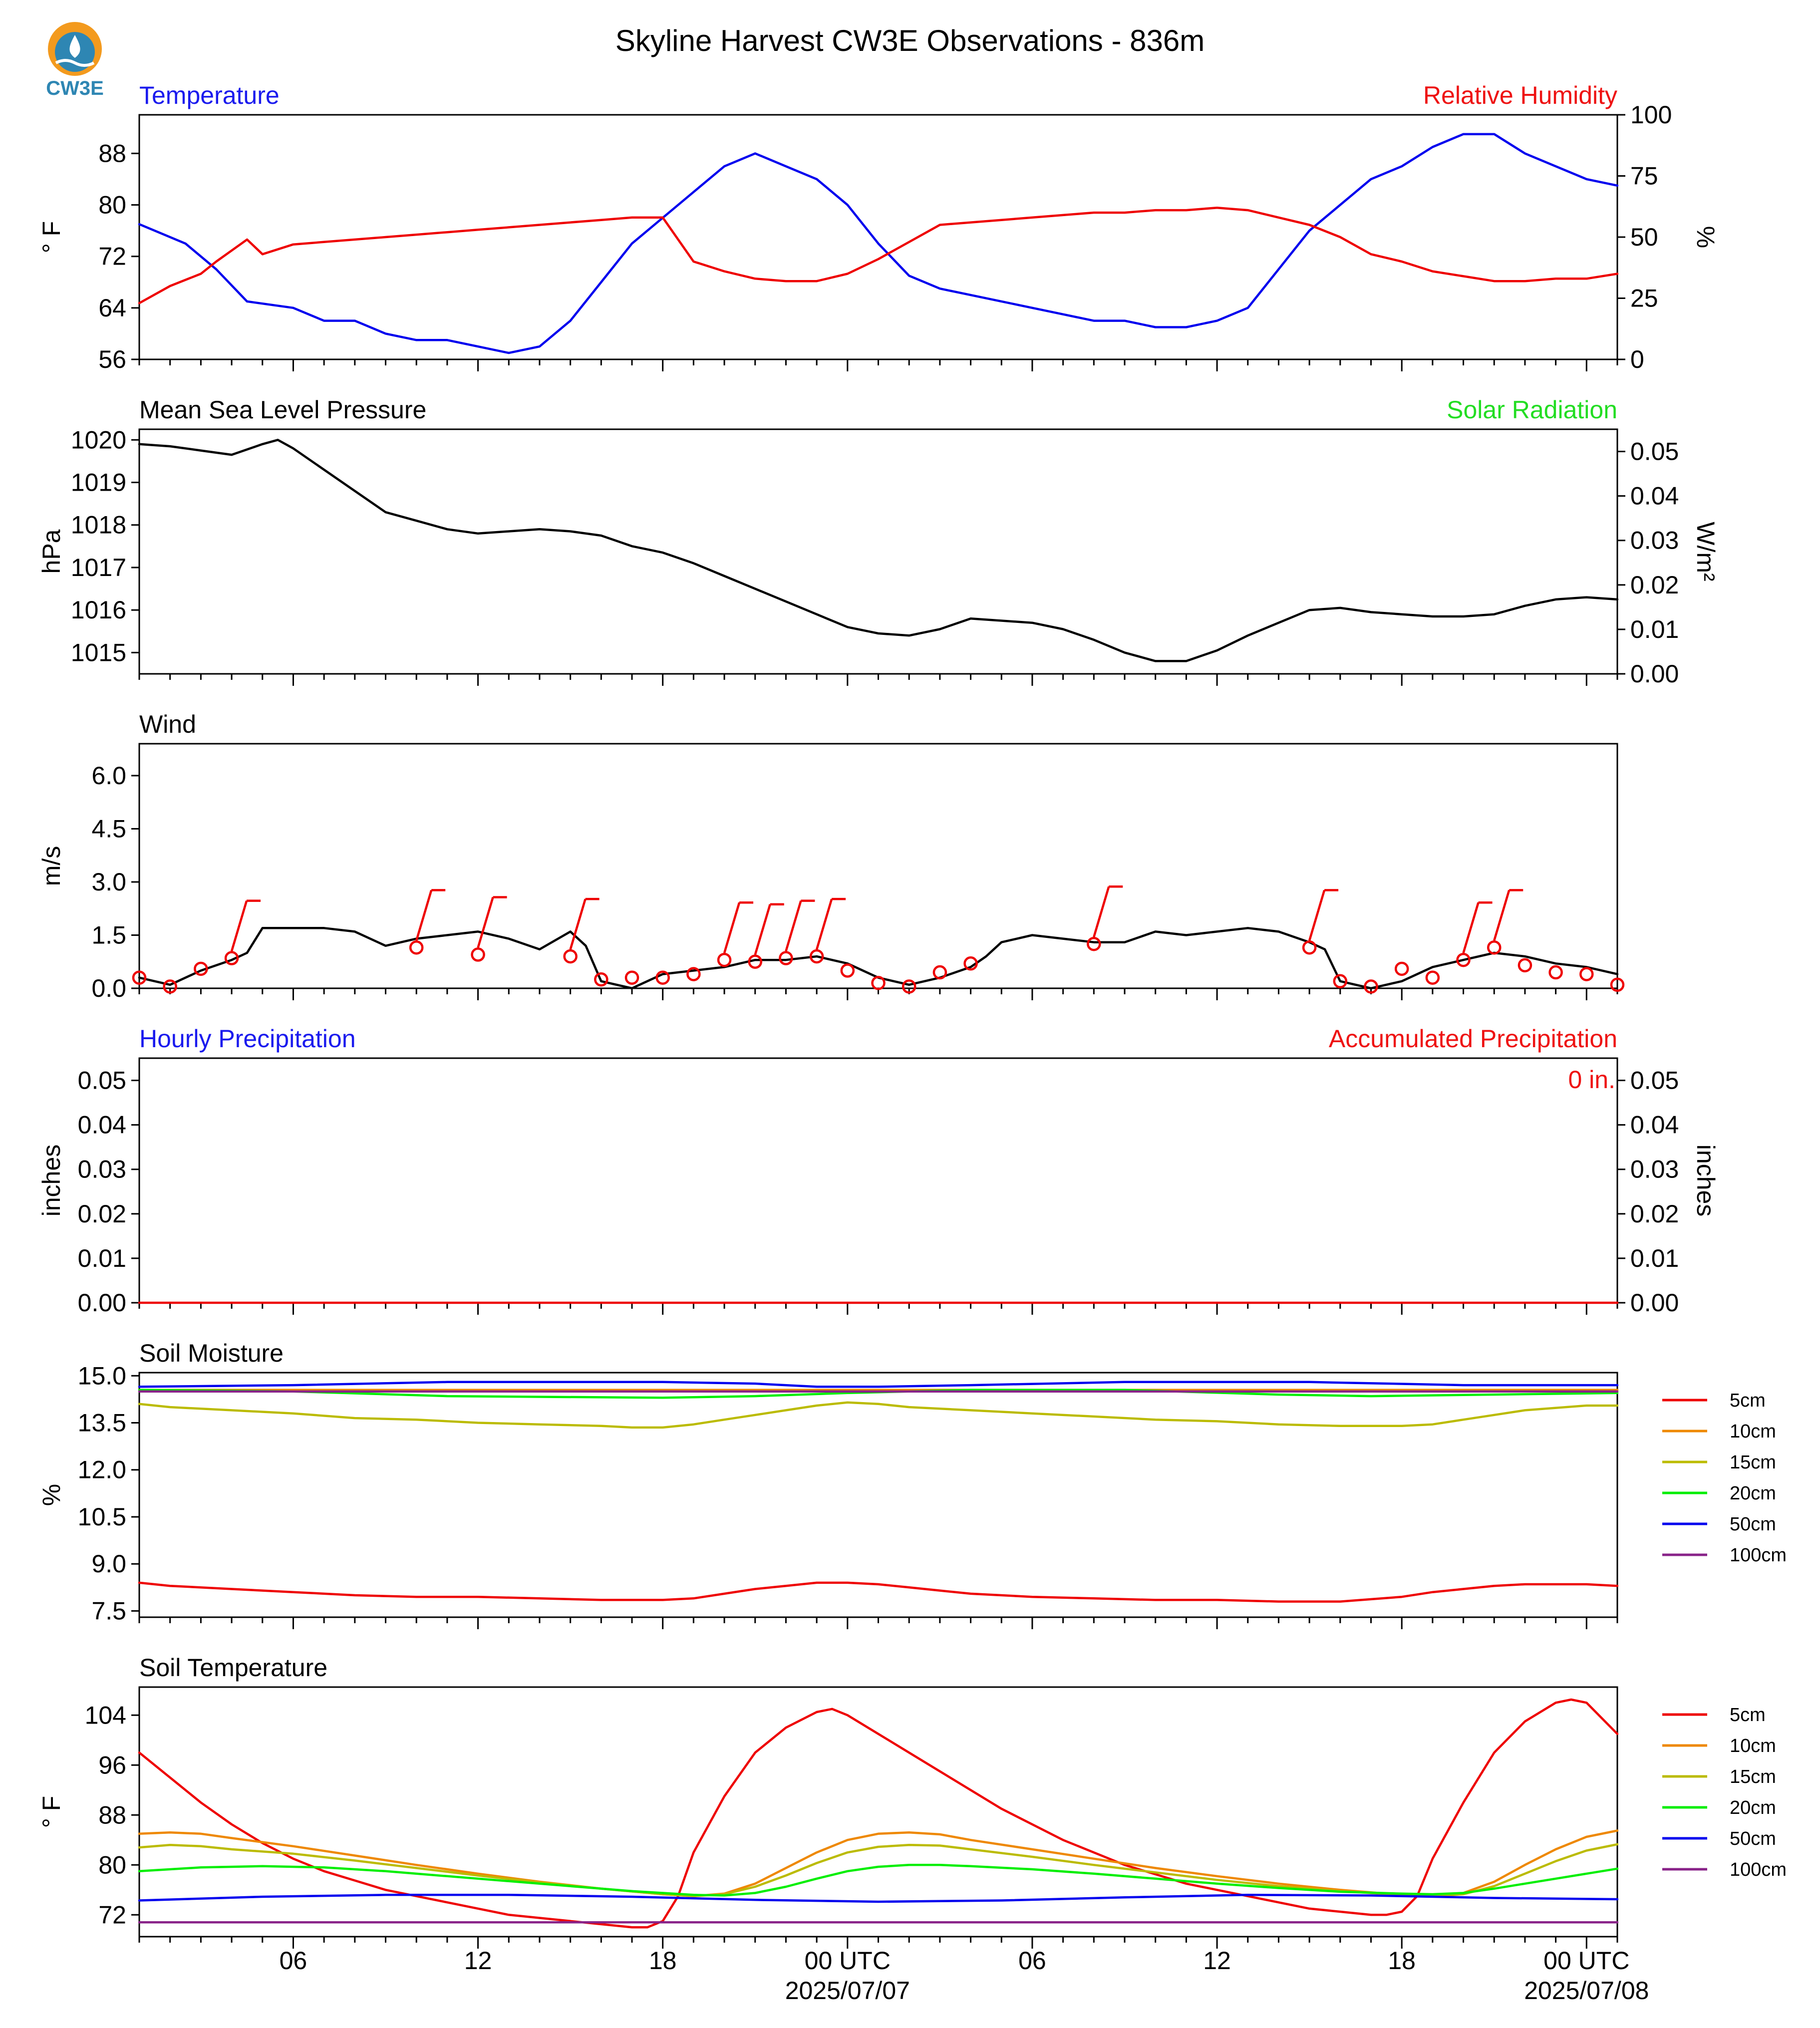 The width and height of the screenshot is (1820, 2028). What do you see at coordinates (108, 1564) in the screenshot?
I see `y-left-tick-label: 9.0` at bounding box center [108, 1564].